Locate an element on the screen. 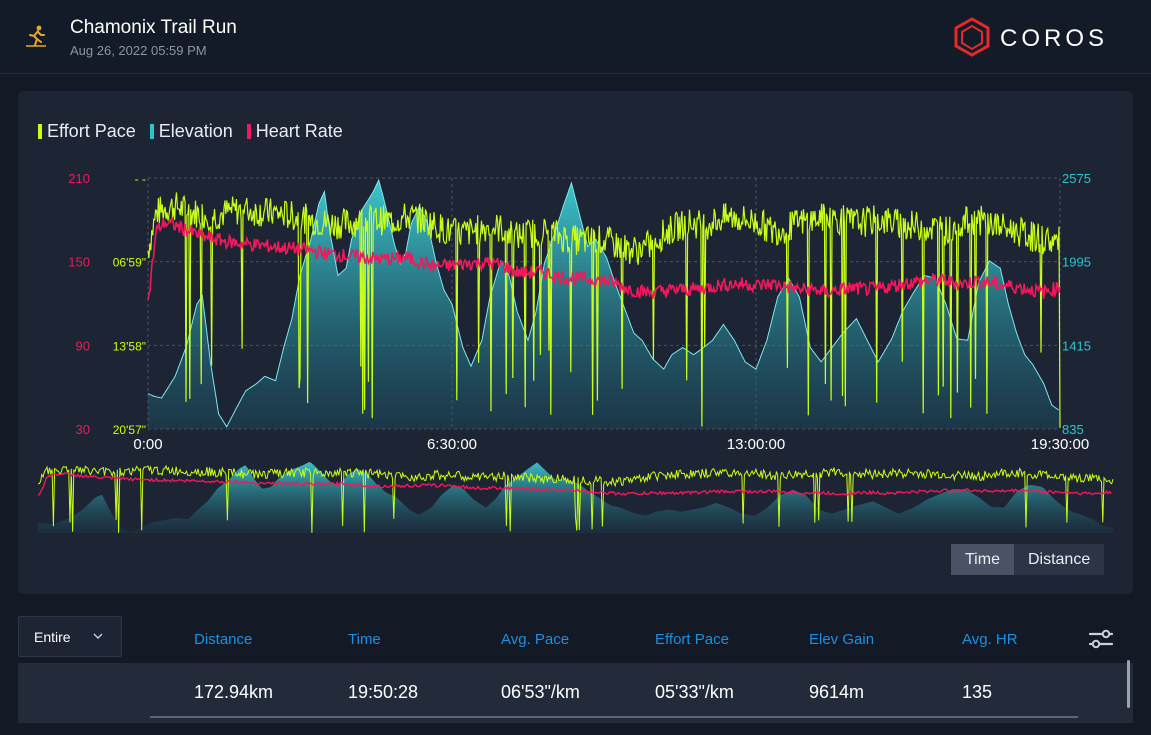 This screenshot has height=735, width=1151. hr-axis-tick: 150 is located at coordinates (79, 262).